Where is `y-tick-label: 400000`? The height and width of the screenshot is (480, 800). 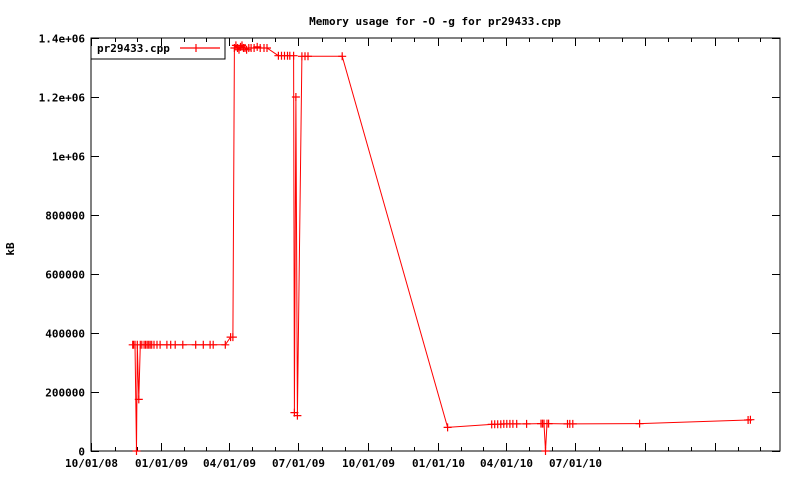
y-tick-label: 400000 is located at coordinates (65, 334).